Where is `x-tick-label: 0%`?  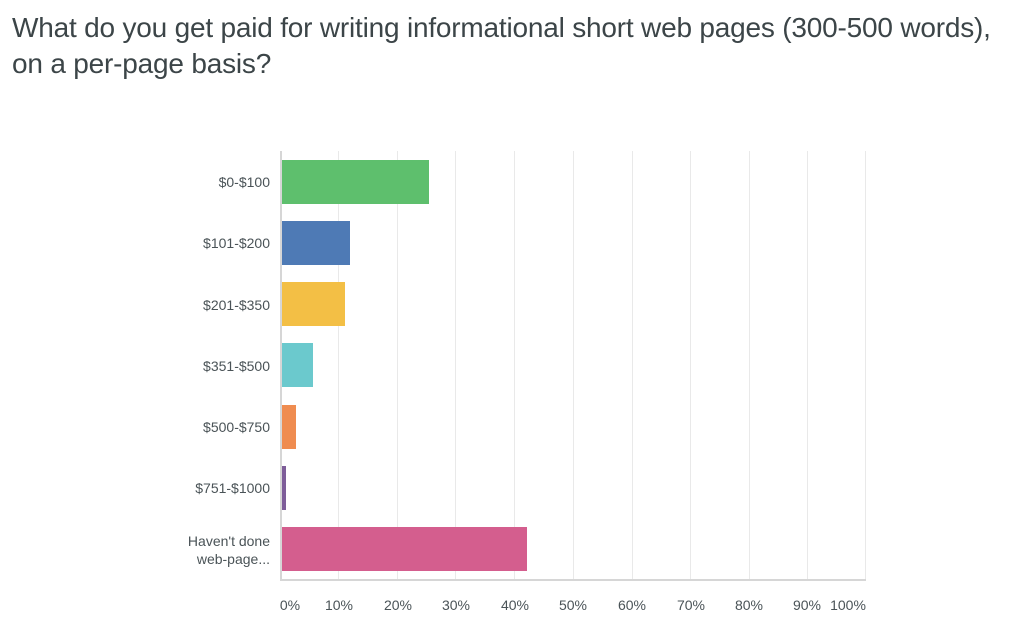
x-tick-label: 0% is located at coordinates (290, 605).